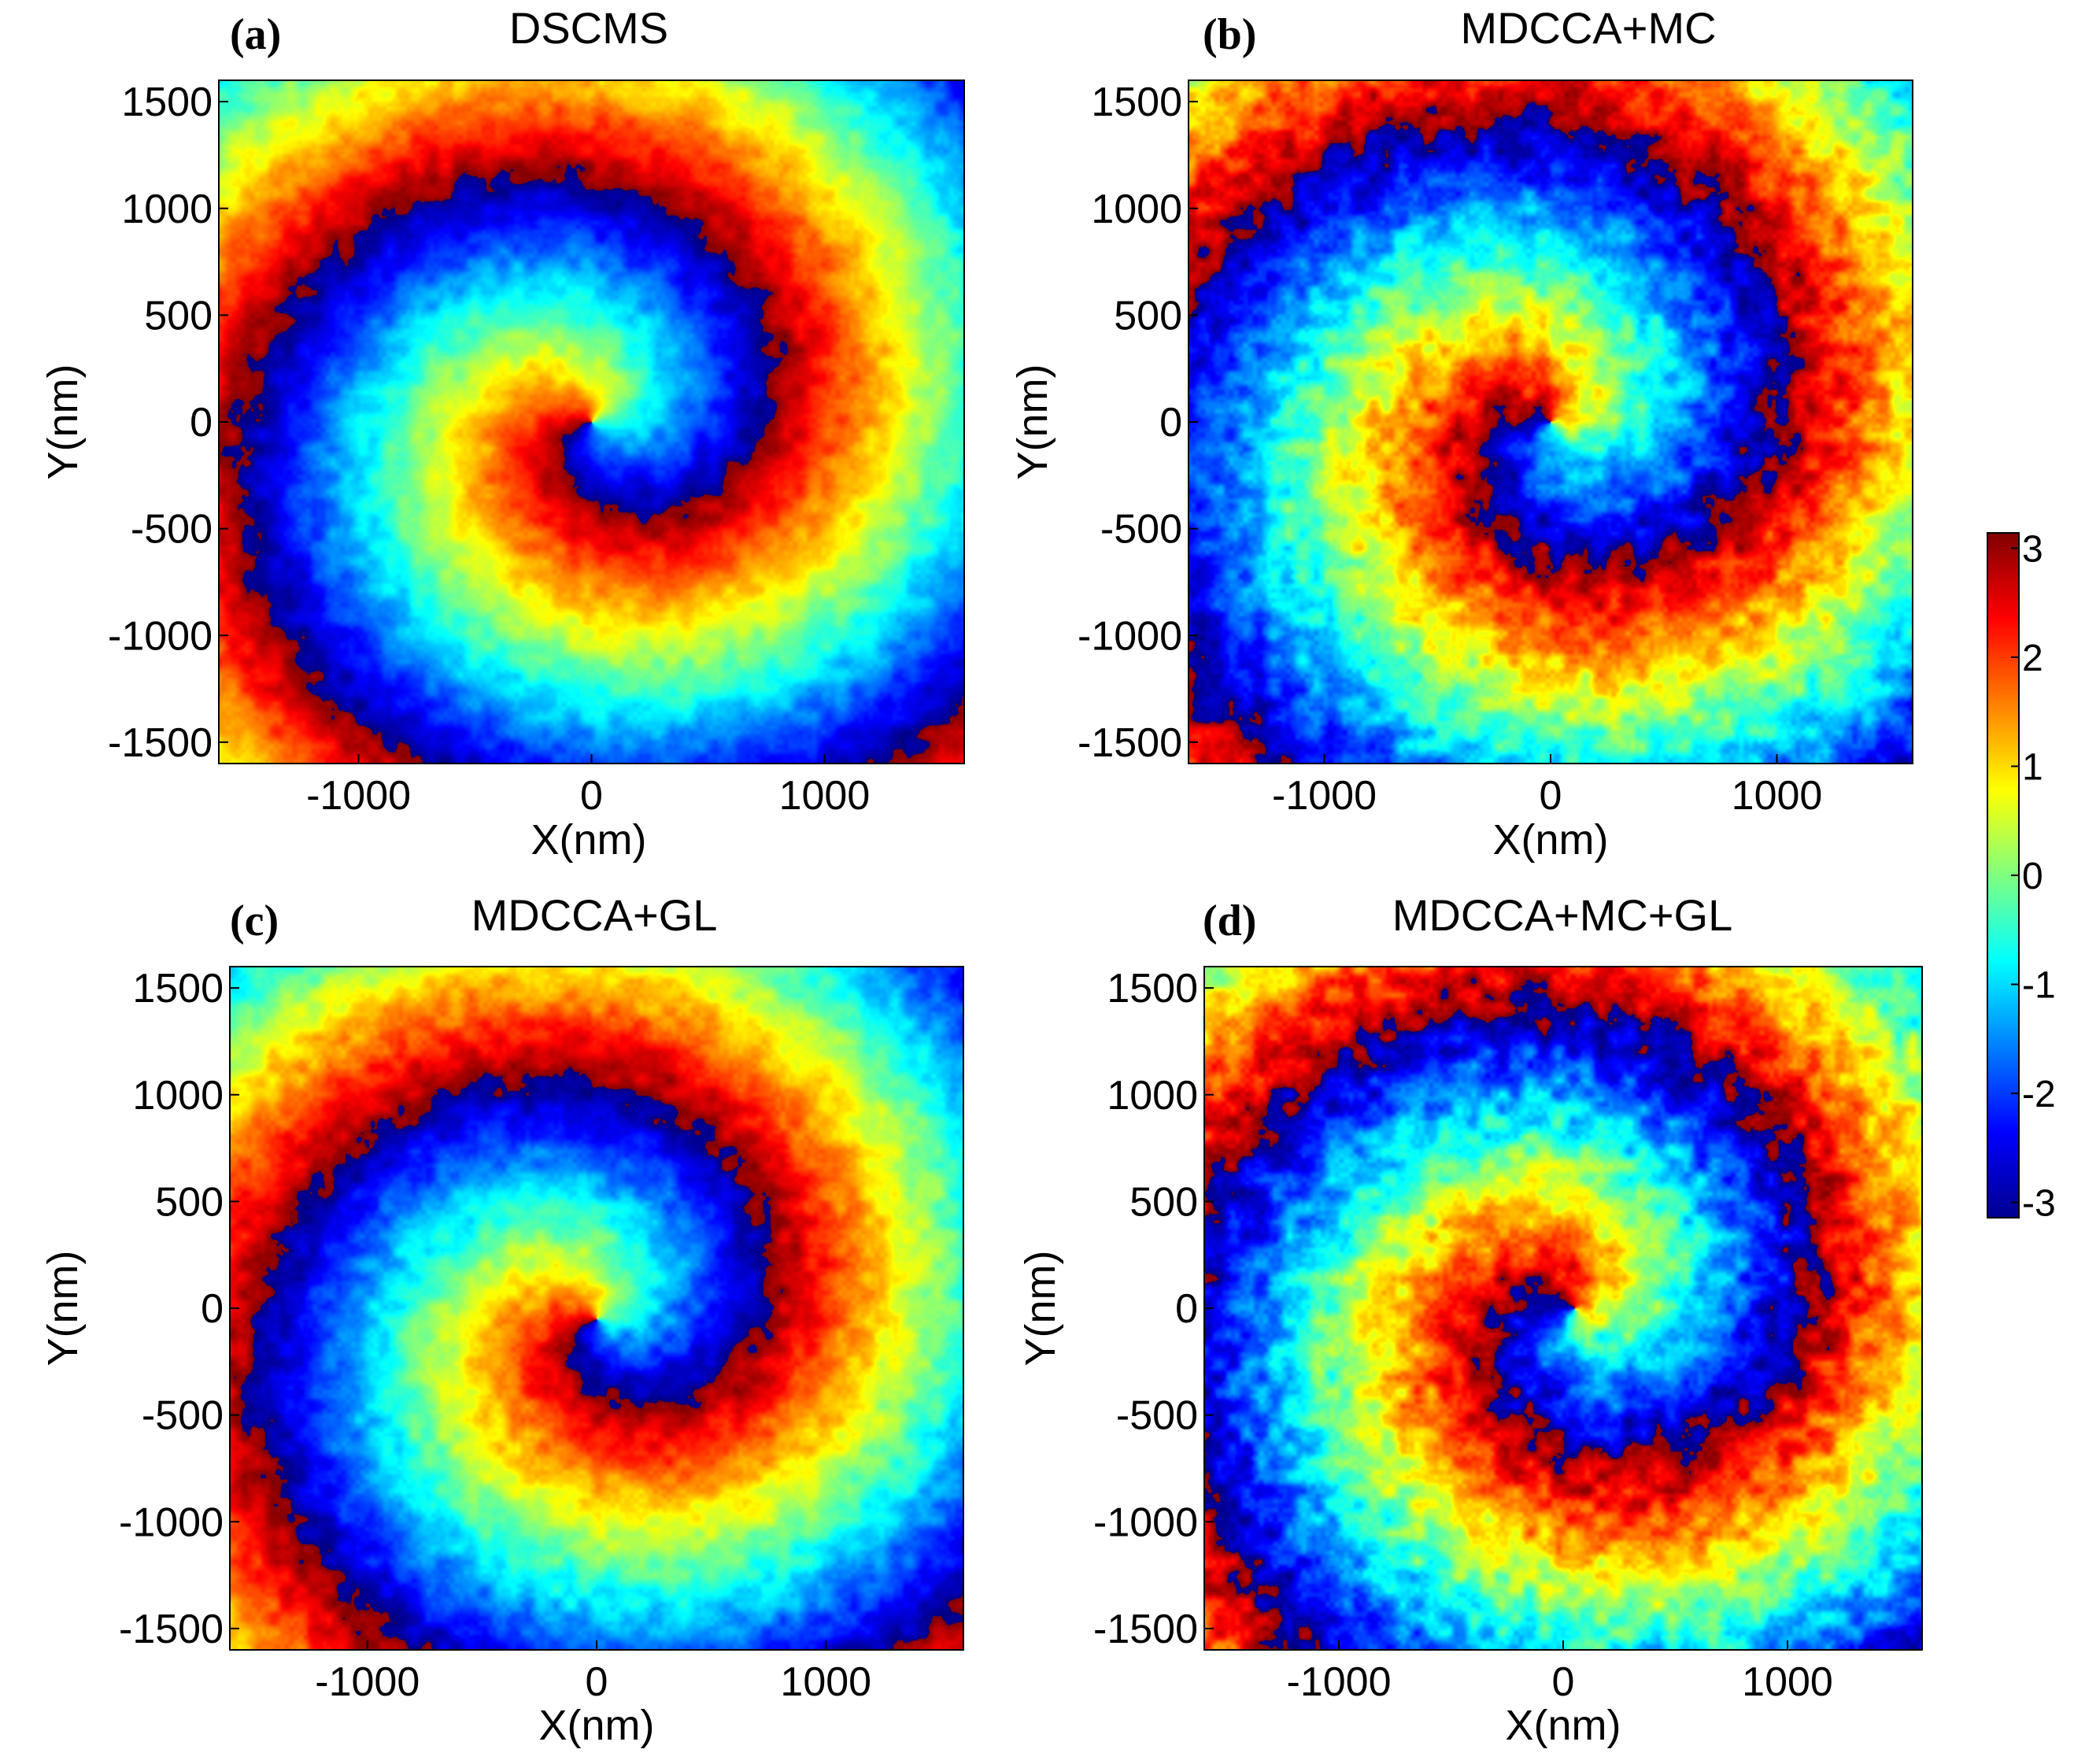 The width and height of the screenshot is (2074, 1764). What do you see at coordinates (255, 34) in the screenshot?
I see `panel-letter: (a)` at bounding box center [255, 34].